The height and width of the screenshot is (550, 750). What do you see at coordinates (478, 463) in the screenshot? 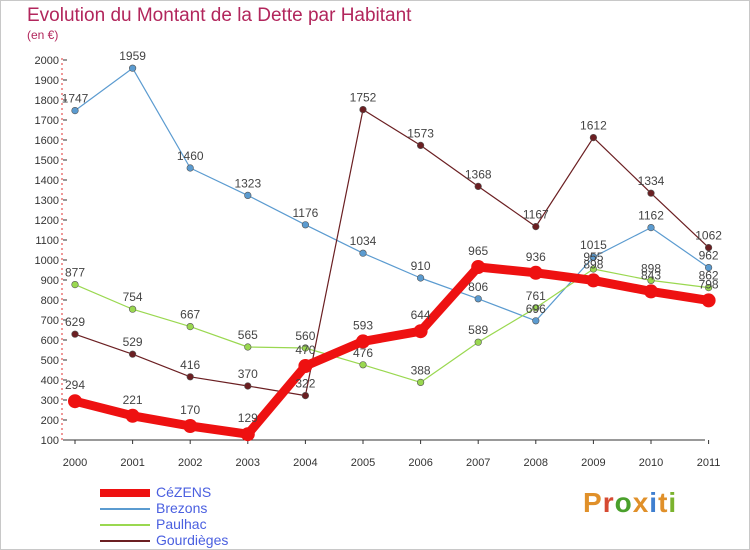
I see `x-tick-label: 2007` at bounding box center [478, 463].